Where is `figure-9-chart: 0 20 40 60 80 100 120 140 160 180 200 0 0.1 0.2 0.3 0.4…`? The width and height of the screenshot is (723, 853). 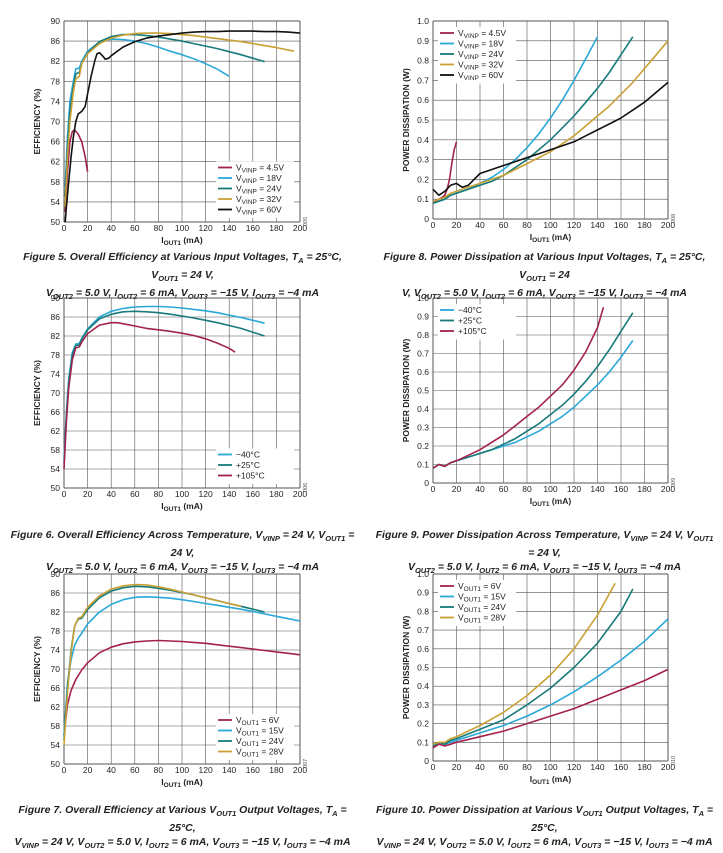
figure-9-chart: 0 20 40 60 80 100 120 140 160 180 200 0 0.1 0.2 0.3 0.4… is located at coordinates (539, 400).